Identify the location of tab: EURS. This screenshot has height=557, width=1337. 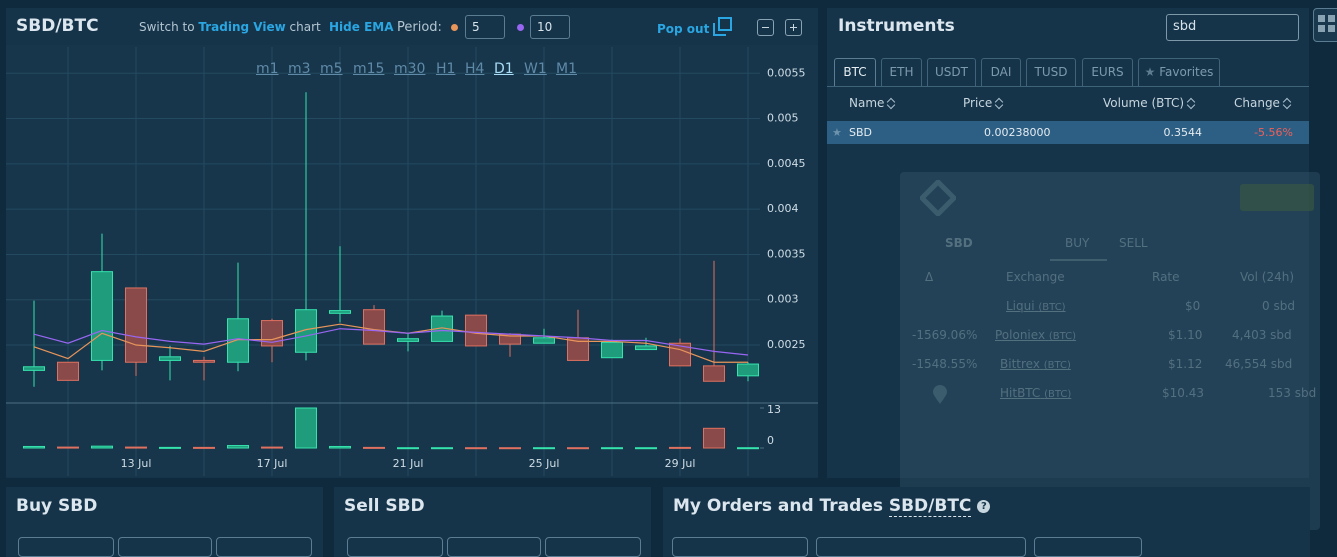
(1107, 72).